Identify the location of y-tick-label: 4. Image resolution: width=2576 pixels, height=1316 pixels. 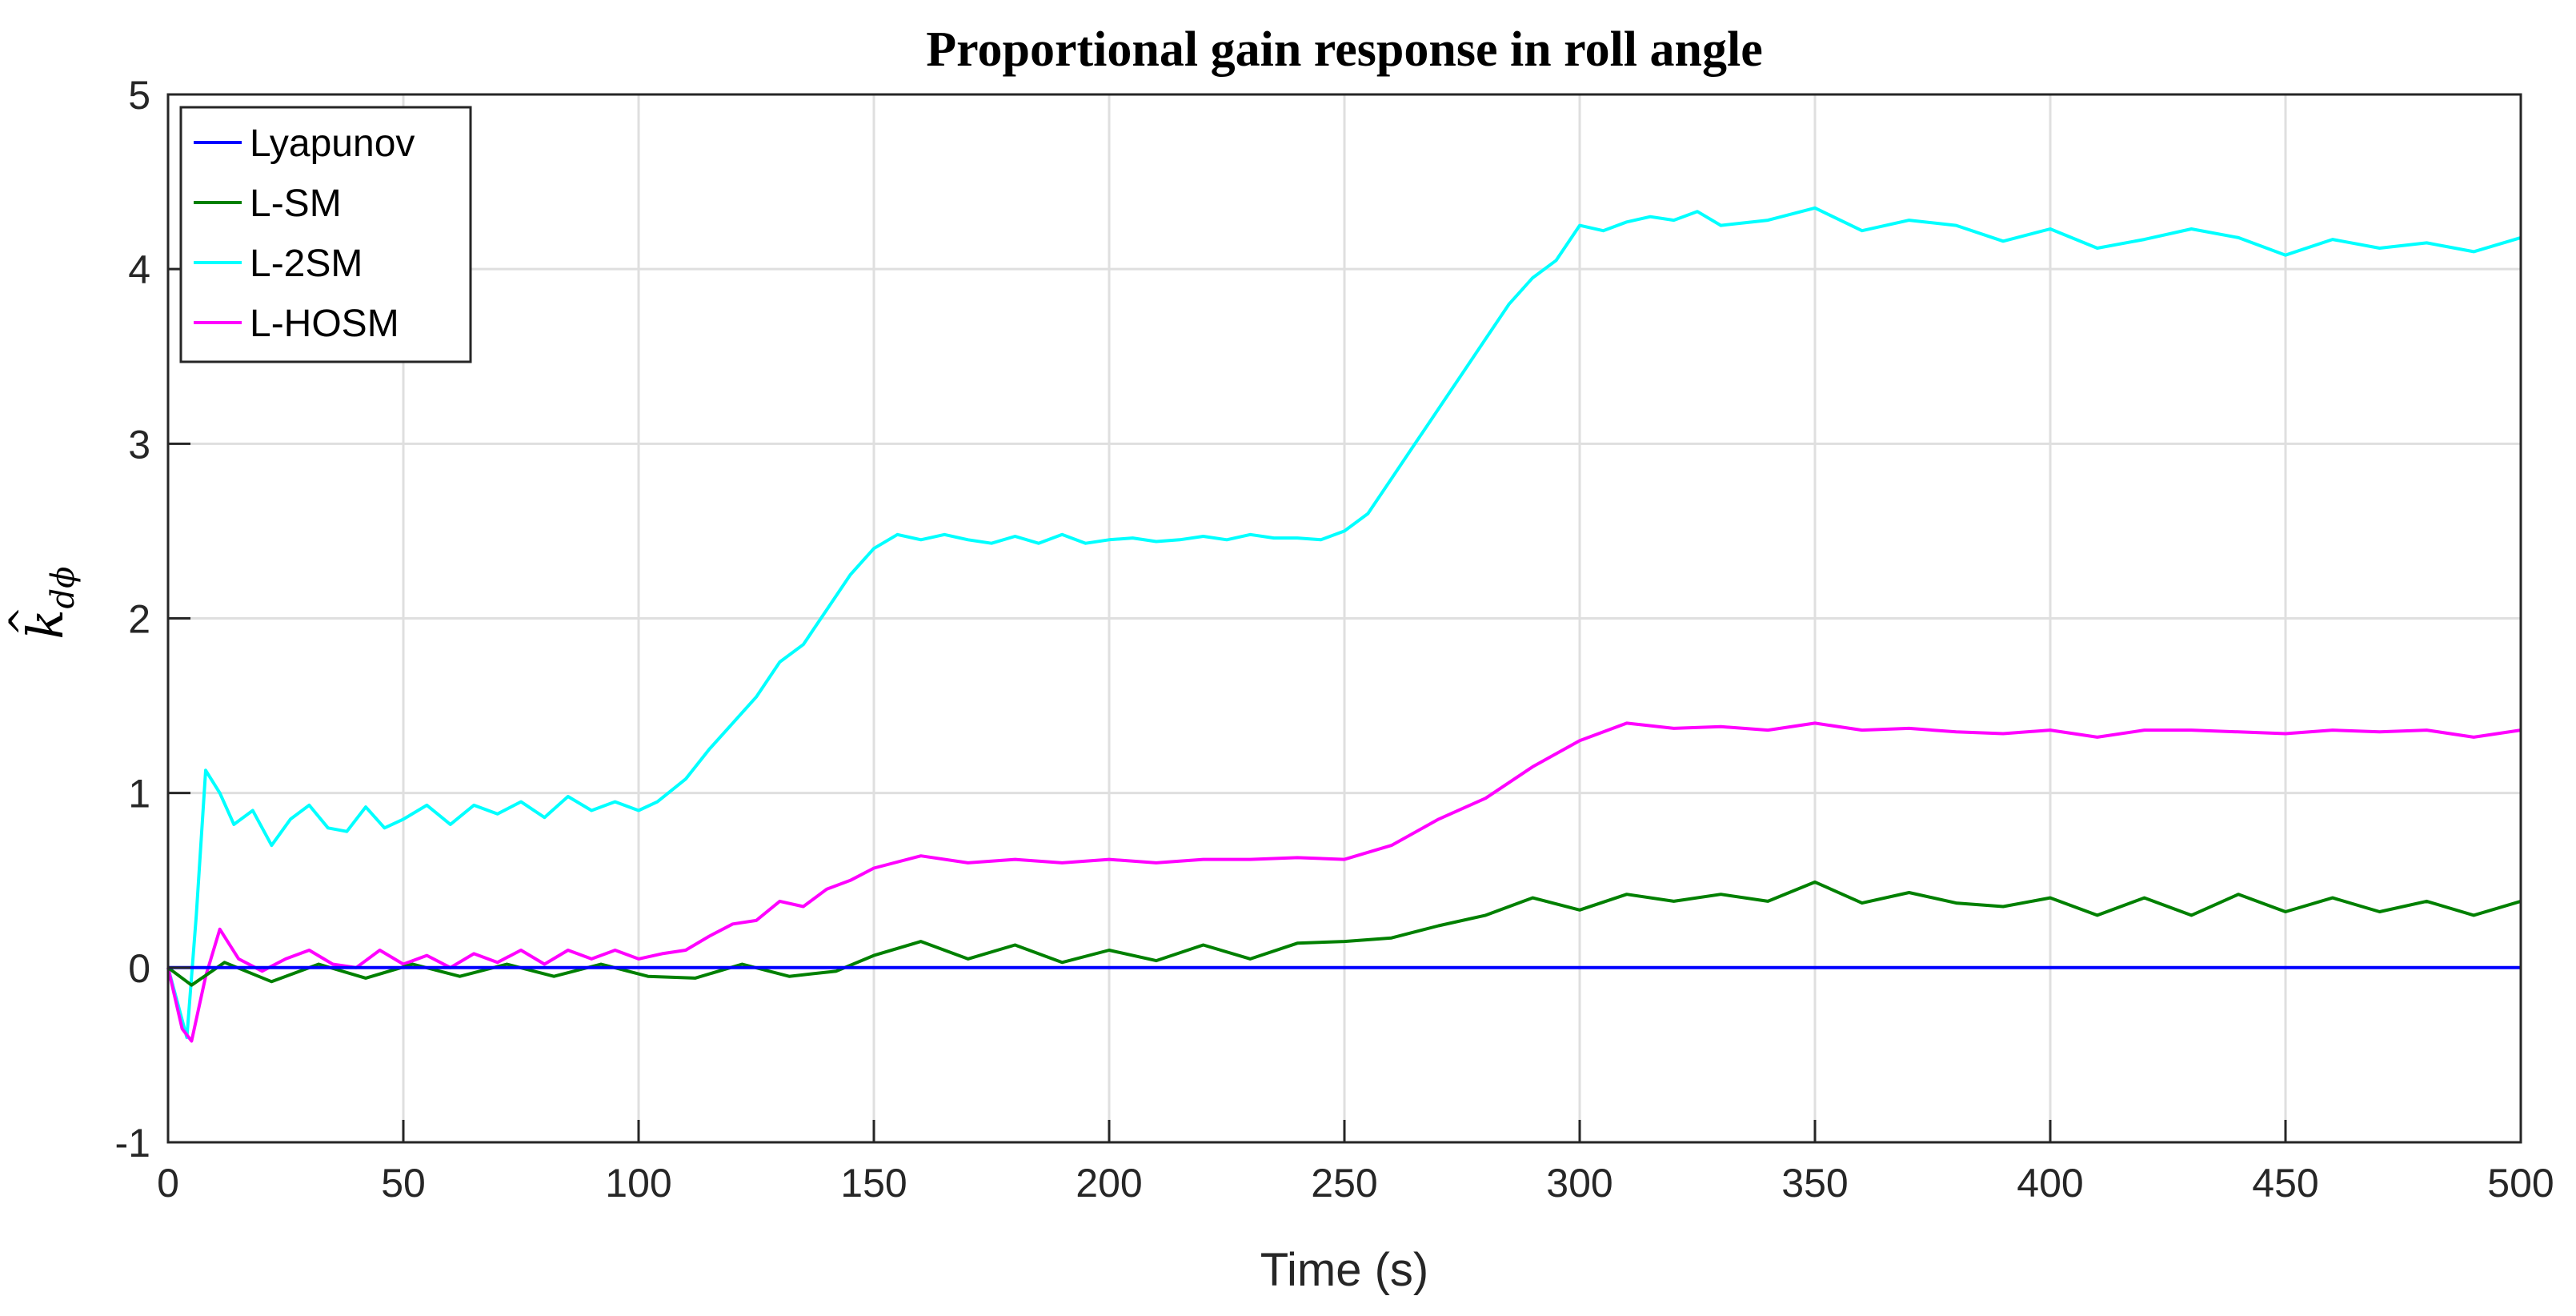
(139, 269).